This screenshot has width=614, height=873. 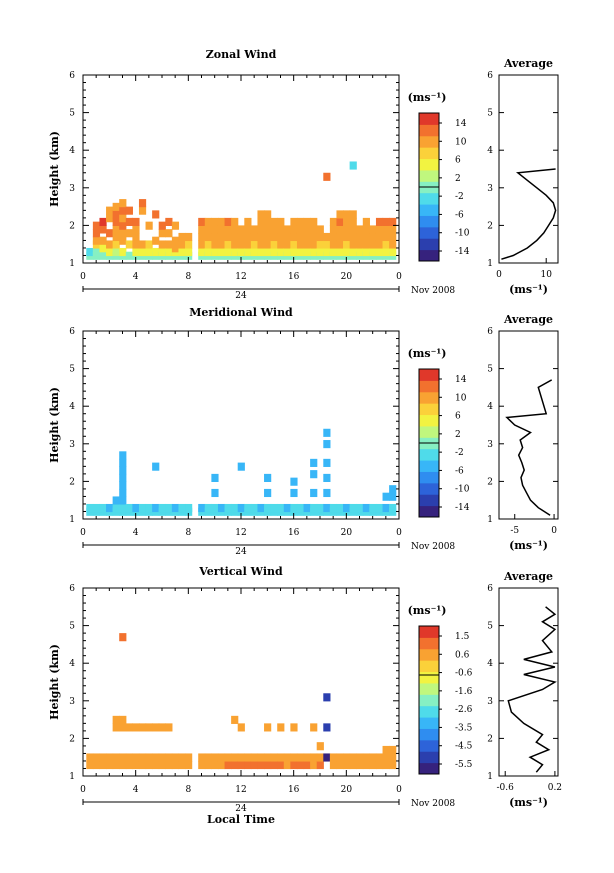 I want to click on colorbar-tick-label: -2.6, so click(x=464, y=710).